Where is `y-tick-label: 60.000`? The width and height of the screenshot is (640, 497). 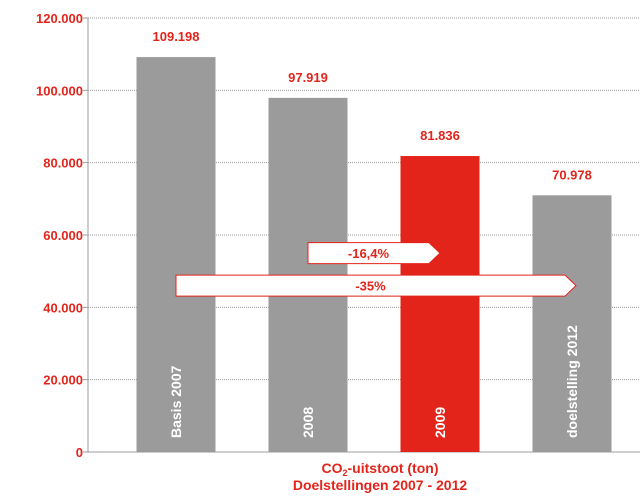
y-tick-label: 60.000 is located at coordinates (63, 235).